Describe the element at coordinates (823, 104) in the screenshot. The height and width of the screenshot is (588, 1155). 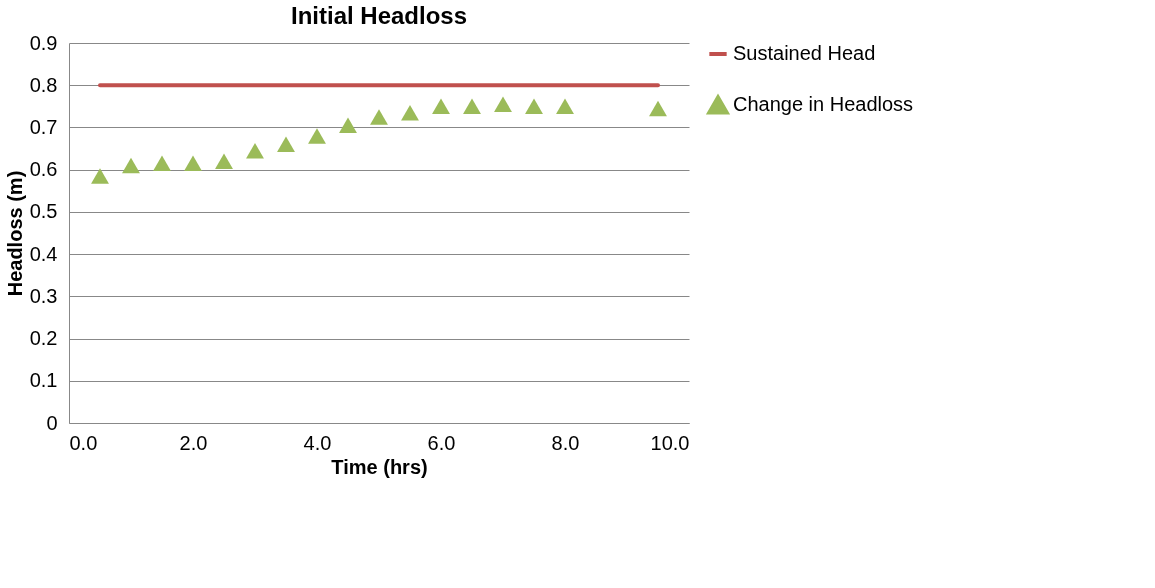
I see `legend-label: Change in Headloss` at that location.